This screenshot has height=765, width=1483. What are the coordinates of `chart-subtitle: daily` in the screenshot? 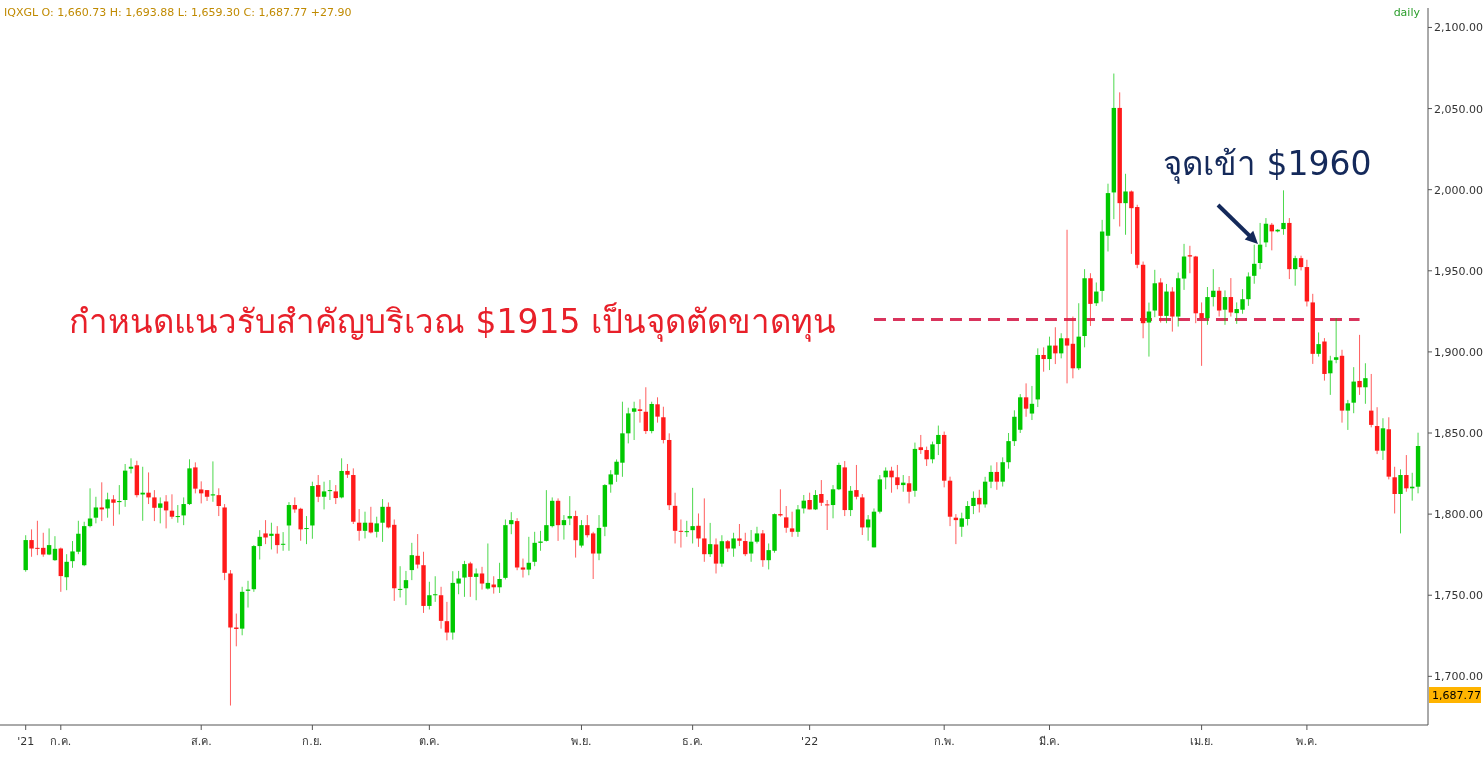 It's located at (1407, 12).